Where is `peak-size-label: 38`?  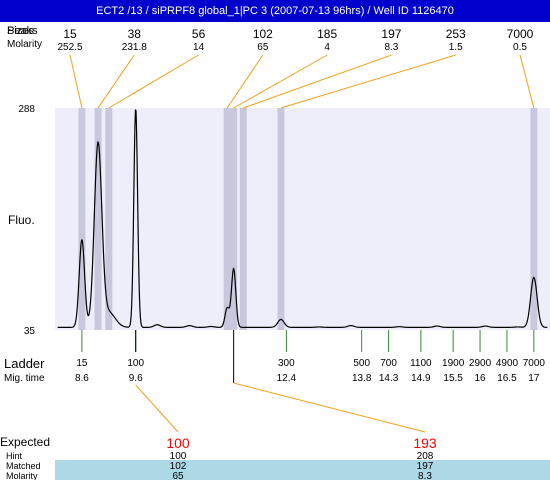
peak-size-label: 38 is located at coordinates (135, 34).